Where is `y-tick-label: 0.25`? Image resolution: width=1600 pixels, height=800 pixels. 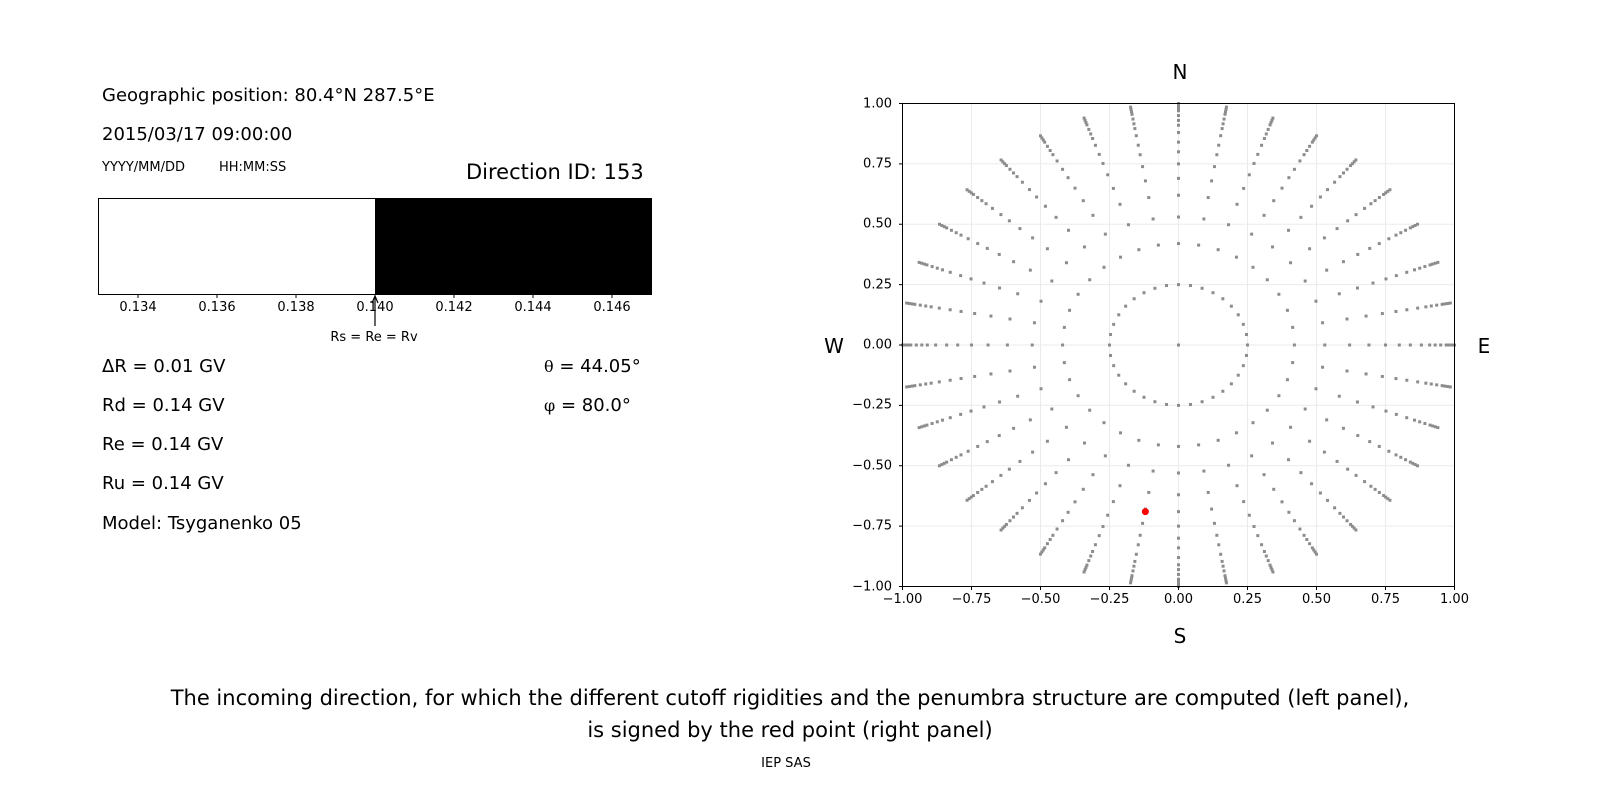 y-tick-label: 0.25 is located at coordinates (877, 285).